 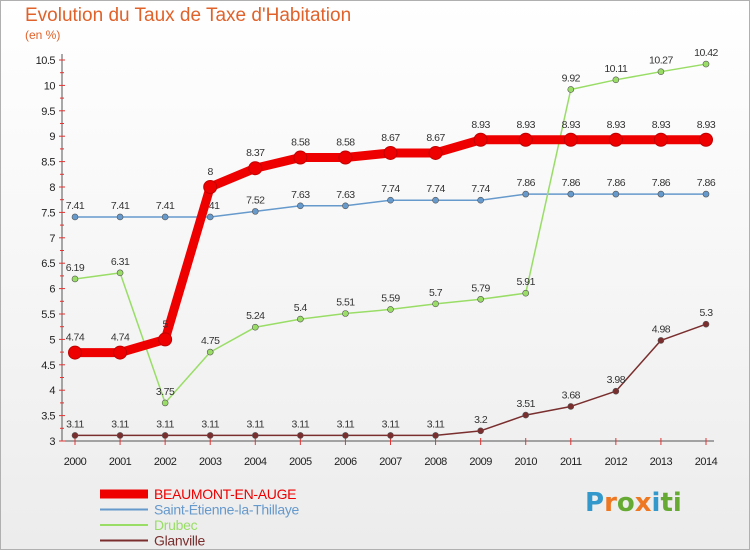 I want to click on data-label-saint-etienne-la-thillaye: 7.41, so click(x=120, y=206).